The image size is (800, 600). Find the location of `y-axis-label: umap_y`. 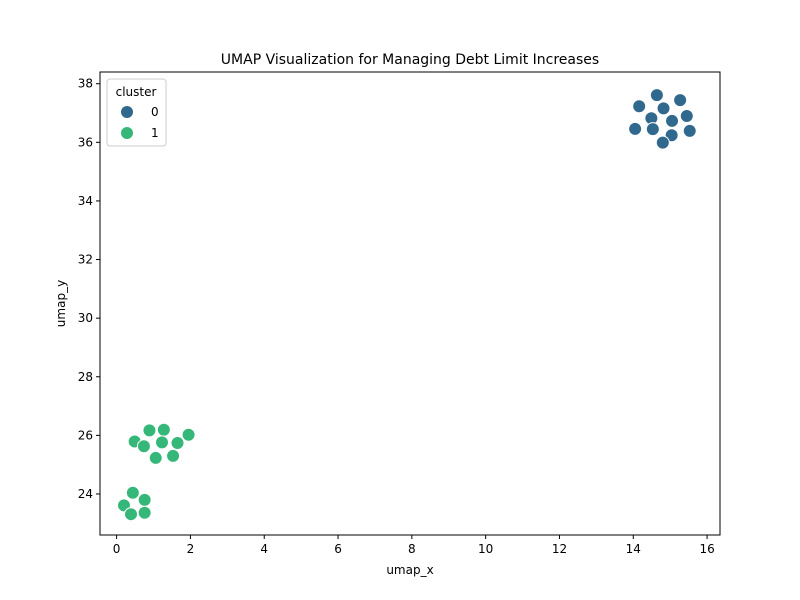

y-axis-label: umap_y is located at coordinates (61, 303).